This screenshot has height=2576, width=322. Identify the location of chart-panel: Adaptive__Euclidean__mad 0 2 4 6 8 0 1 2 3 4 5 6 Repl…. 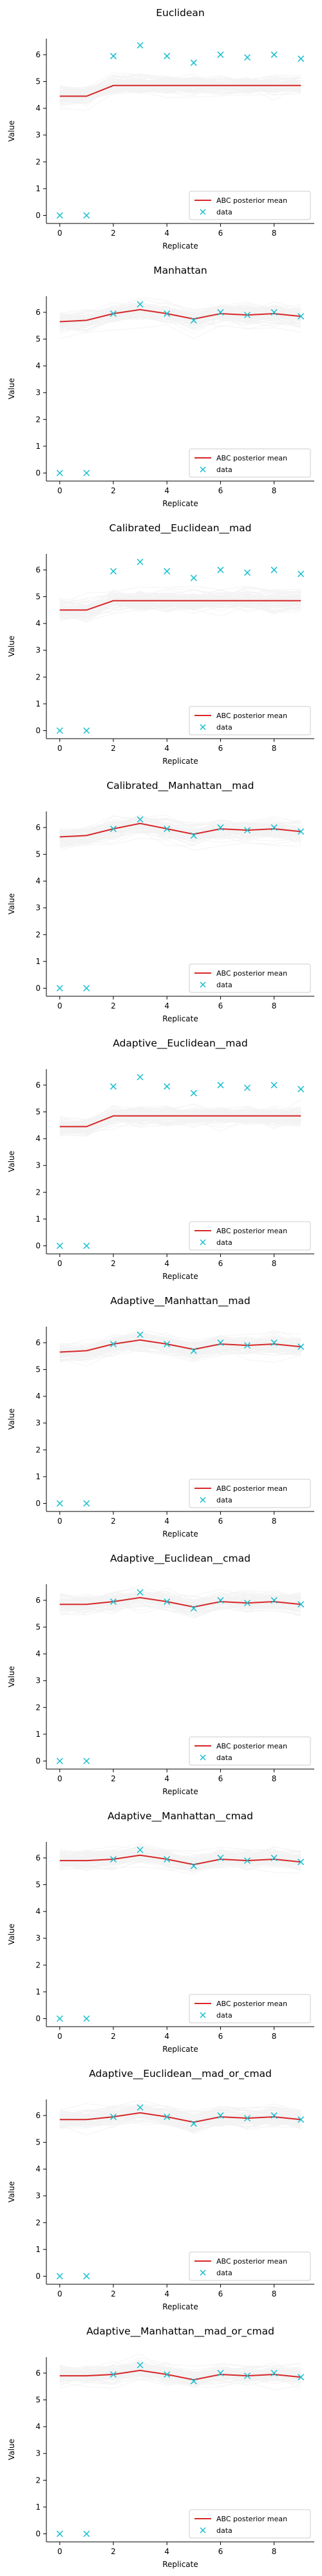
(160, 1159).